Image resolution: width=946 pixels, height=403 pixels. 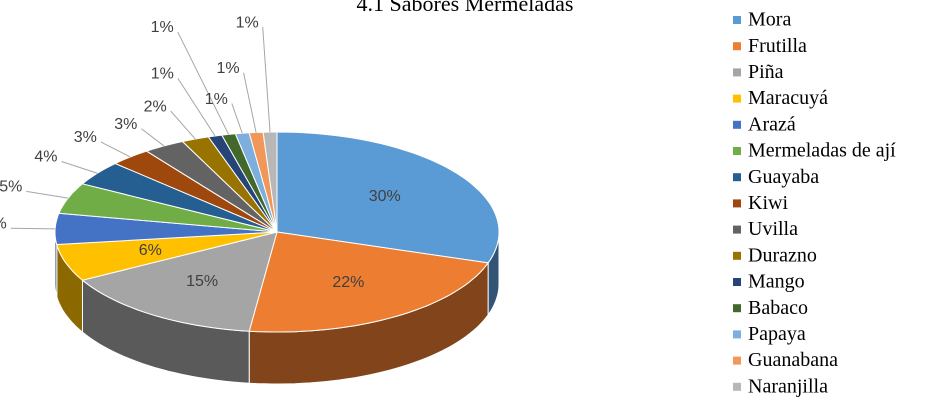 What do you see at coordinates (778, 308) in the screenshot?
I see `legend-label: Babaco` at bounding box center [778, 308].